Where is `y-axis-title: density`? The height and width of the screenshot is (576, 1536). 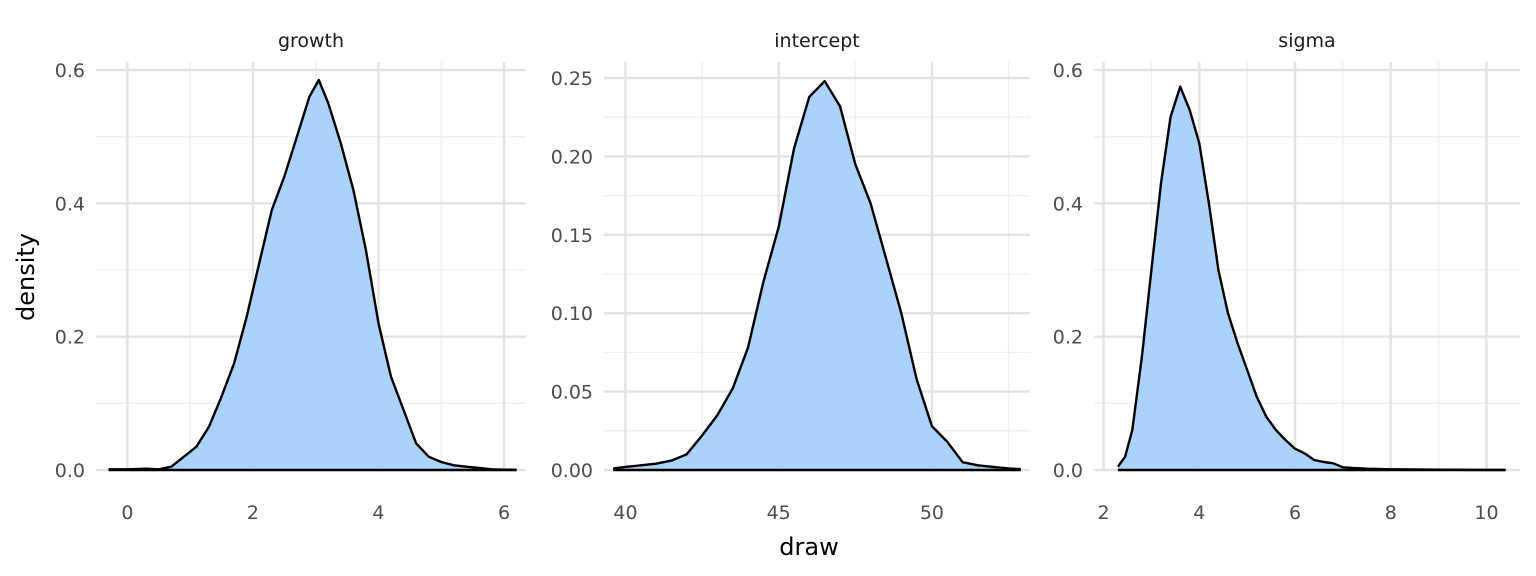 y-axis-title: density is located at coordinates (26, 277).